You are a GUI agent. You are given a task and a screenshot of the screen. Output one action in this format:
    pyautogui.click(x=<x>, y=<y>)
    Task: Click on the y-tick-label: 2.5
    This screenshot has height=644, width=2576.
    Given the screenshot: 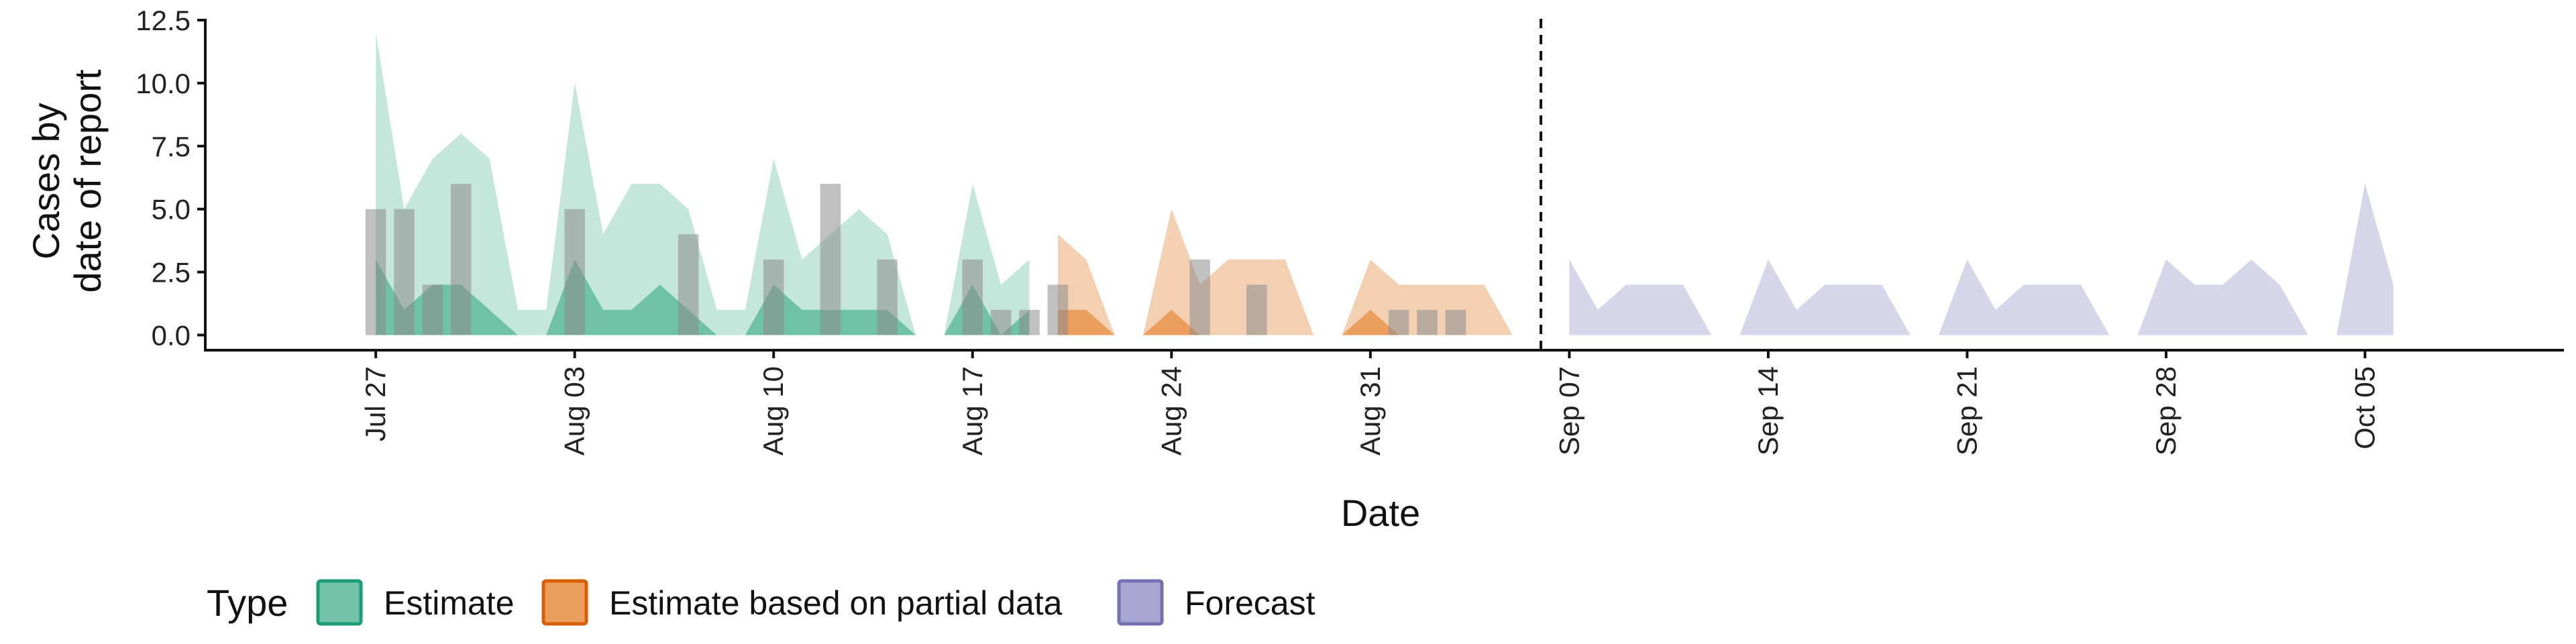 What is the action you would take?
    pyautogui.click(x=171, y=272)
    